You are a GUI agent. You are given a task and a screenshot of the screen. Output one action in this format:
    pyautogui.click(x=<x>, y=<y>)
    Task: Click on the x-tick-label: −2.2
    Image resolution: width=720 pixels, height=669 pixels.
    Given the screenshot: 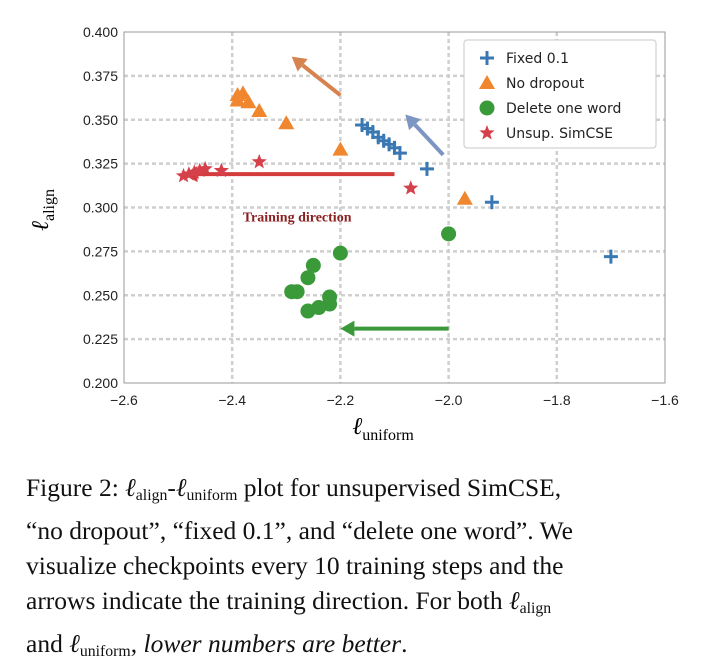 What is the action you would take?
    pyautogui.click(x=341, y=400)
    